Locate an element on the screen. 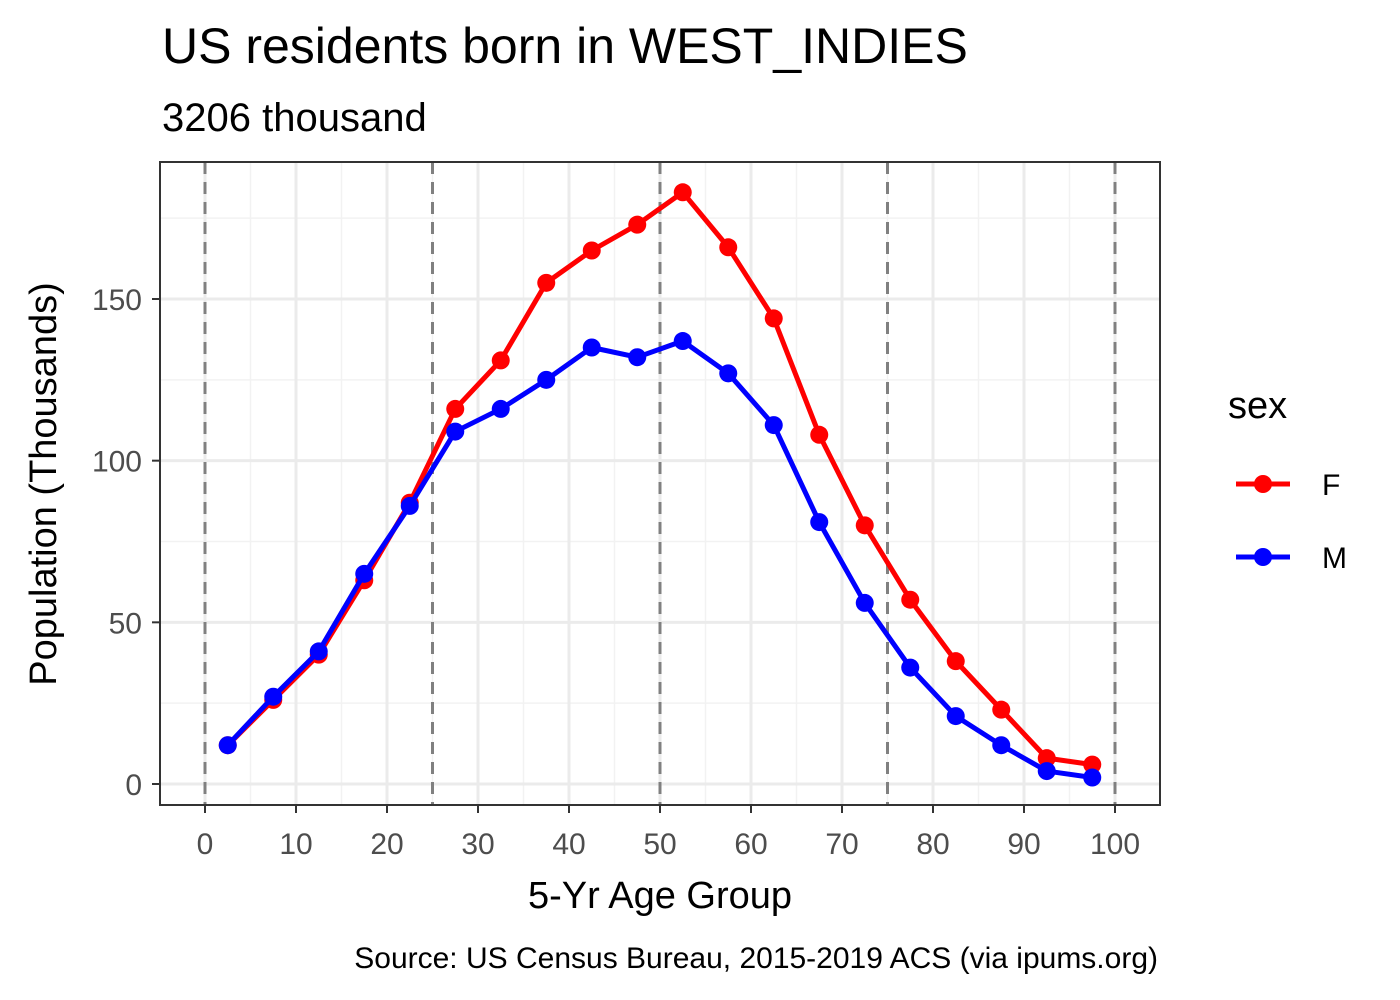 The image size is (1400, 1000). legend-key-point-F is located at coordinates (1263, 484).